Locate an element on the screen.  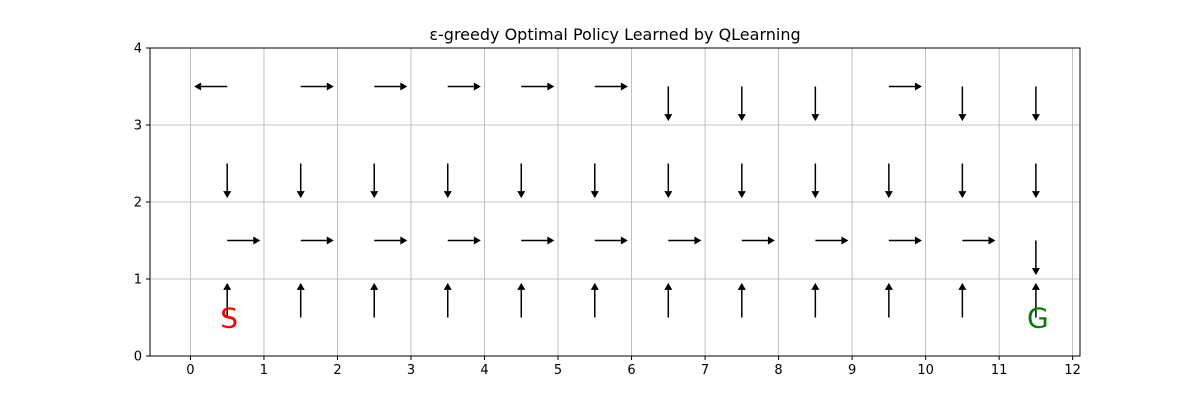
x-tick-label: 1 is located at coordinates (264, 370).